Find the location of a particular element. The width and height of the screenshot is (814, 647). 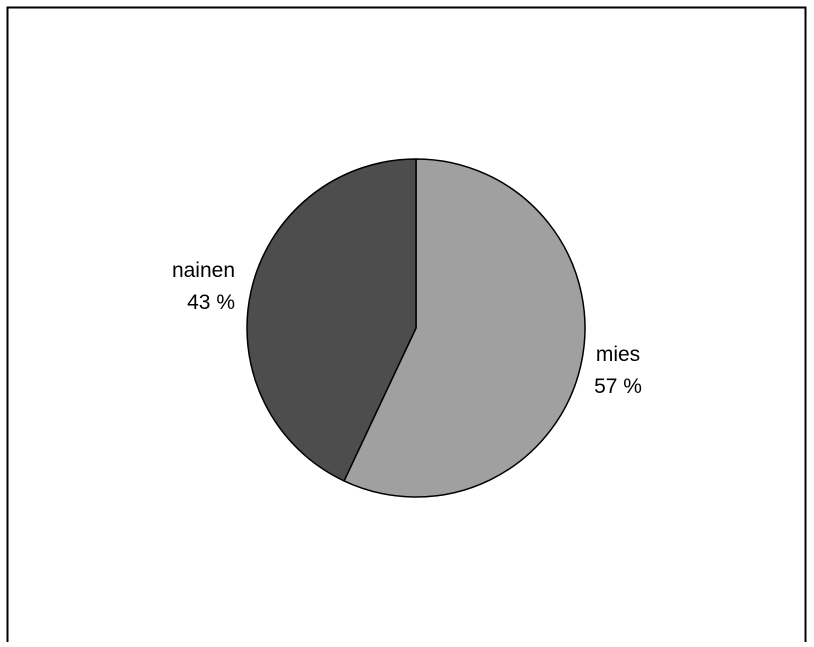

pie-labels: mies 57 % nainen 43 % is located at coordinates (407, 328).